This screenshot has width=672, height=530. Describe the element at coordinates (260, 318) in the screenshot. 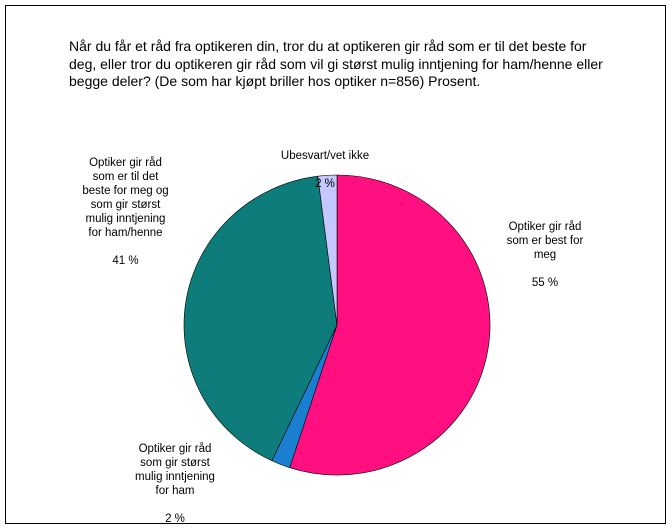

I see `slice-both` at that location.